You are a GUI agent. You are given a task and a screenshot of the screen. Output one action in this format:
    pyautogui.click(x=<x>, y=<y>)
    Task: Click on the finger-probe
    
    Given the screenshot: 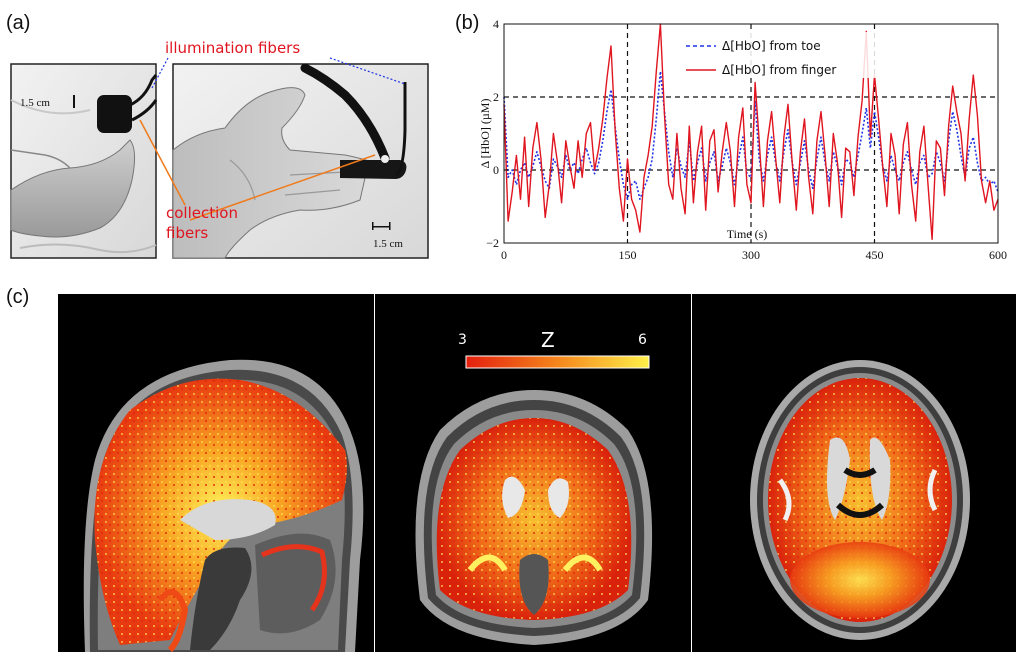 What is the action you would take?
    pyautogui.click(x=373, y=169)
    